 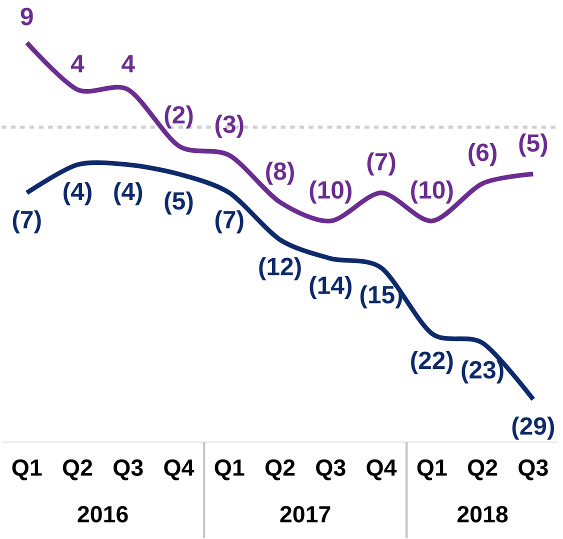 I want to click on text: 2018, so click(x=482, y=514).